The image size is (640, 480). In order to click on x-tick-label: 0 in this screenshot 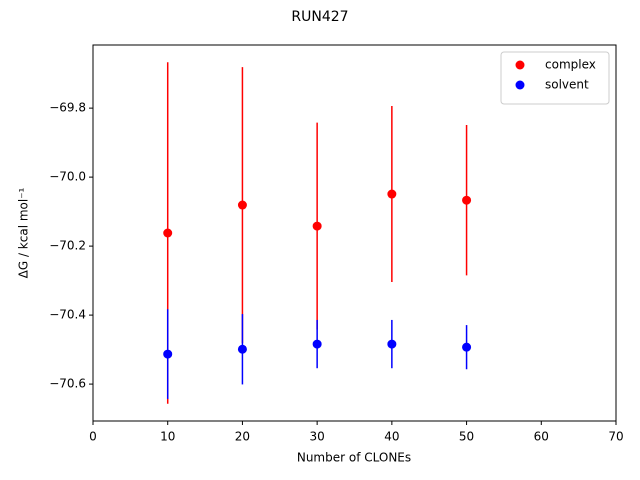, I will do `click(93, 437)`.